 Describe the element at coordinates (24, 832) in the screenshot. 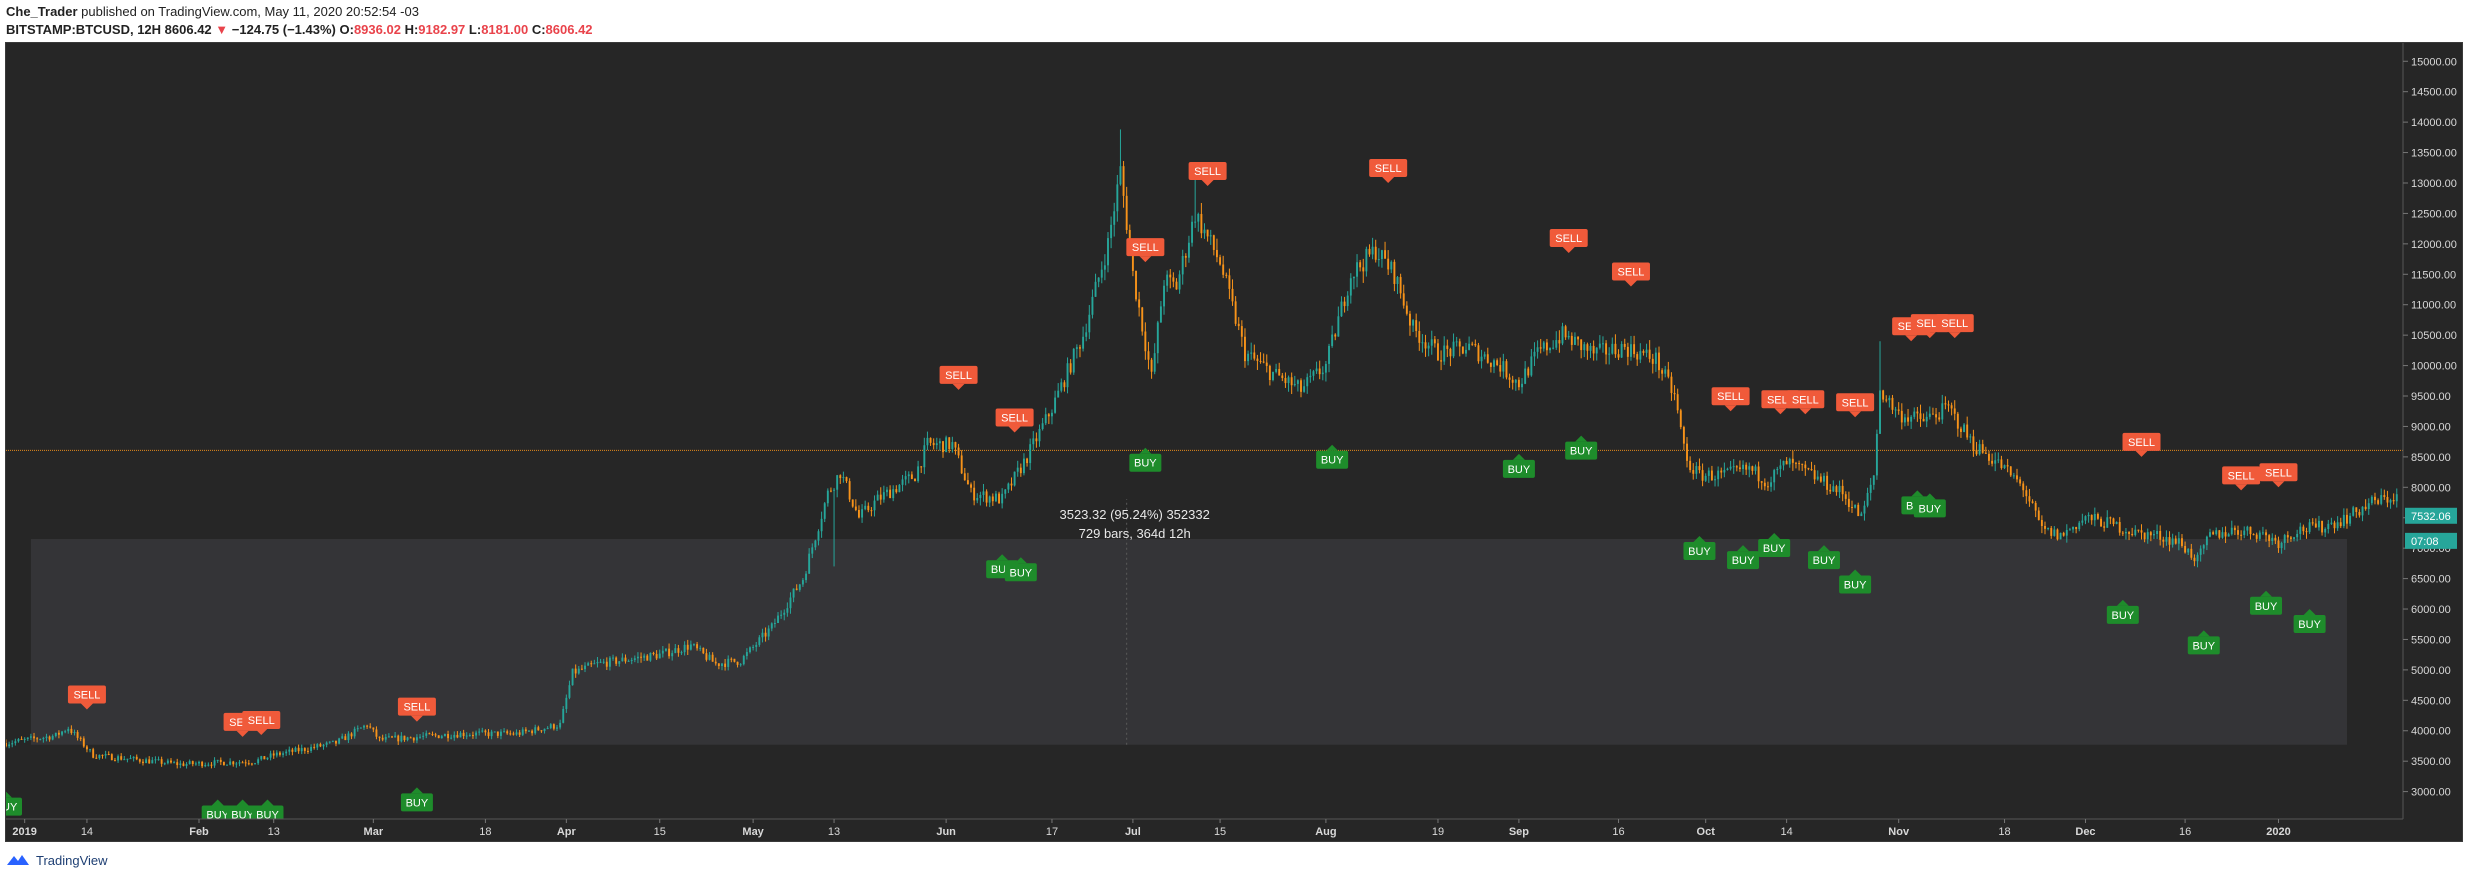

I see `x-tick-label: 2019` at that location.